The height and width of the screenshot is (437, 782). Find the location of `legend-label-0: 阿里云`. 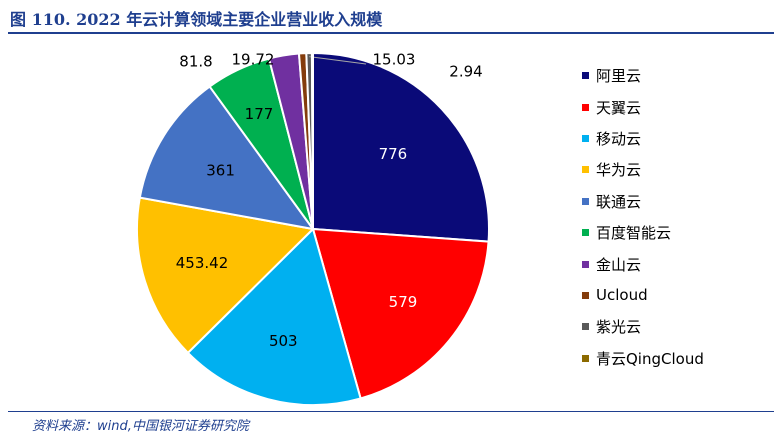

legend-label-0: 阿里云 is located at coordinates (619, 76).